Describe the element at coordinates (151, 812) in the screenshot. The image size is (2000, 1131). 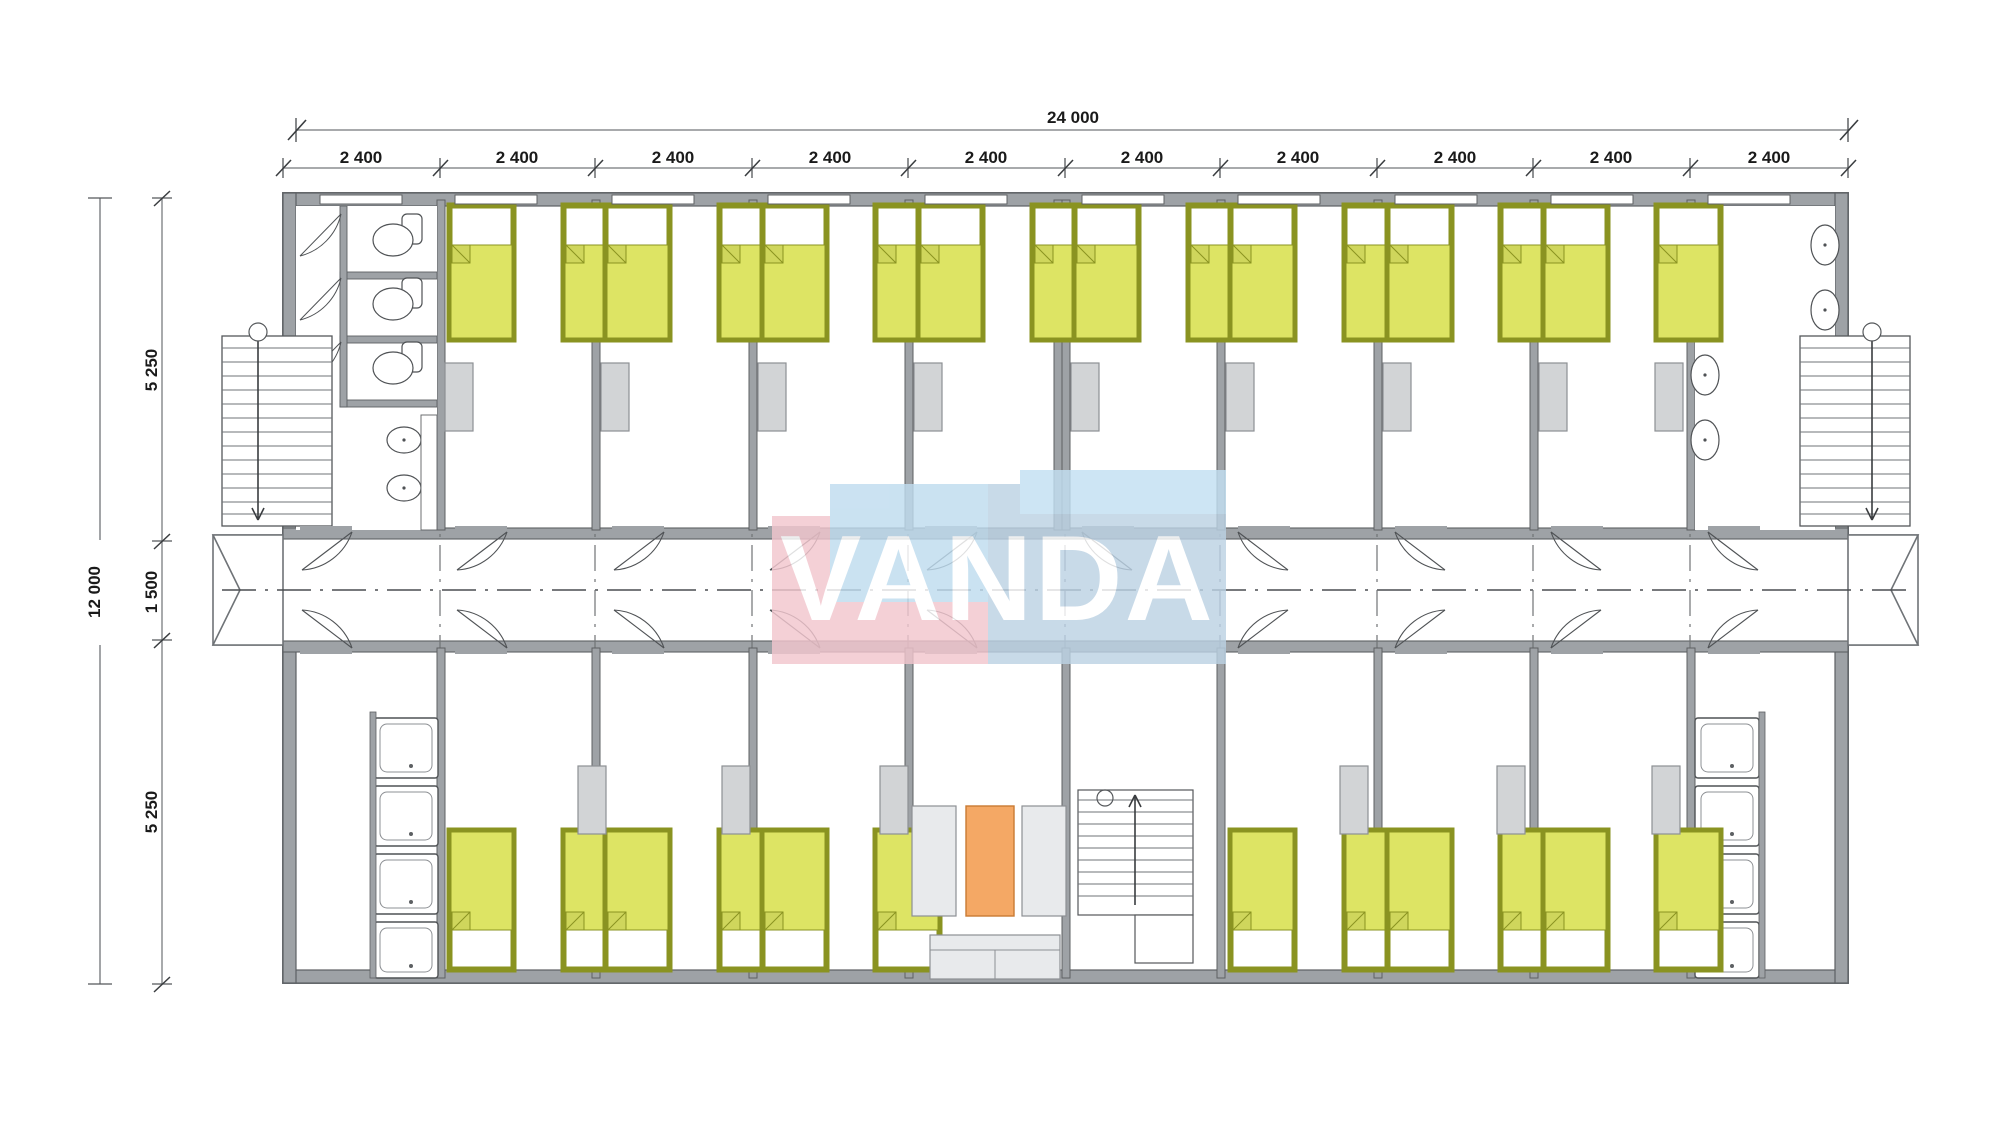
I see `dimension-left-seg-3: 5 250` at that location.